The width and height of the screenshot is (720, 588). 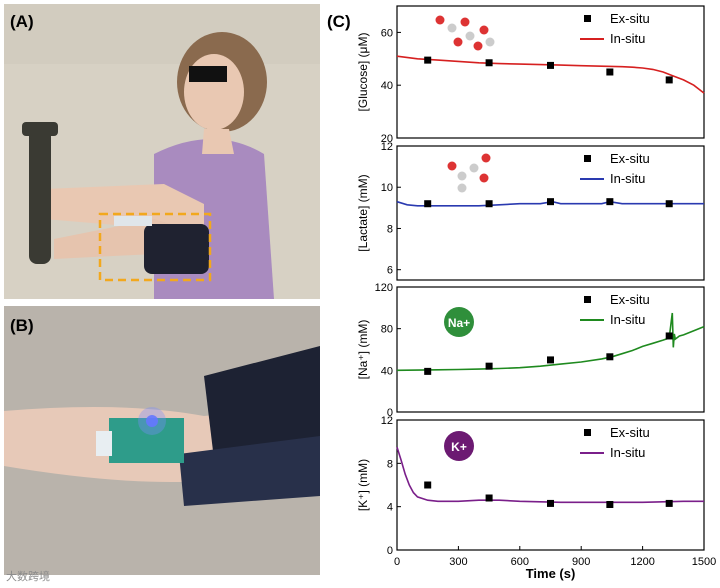 What do you see at coordinates (22, 21) in the screenshot?
I see `panel-label-a: (A)` at bounding box center [22, 21].